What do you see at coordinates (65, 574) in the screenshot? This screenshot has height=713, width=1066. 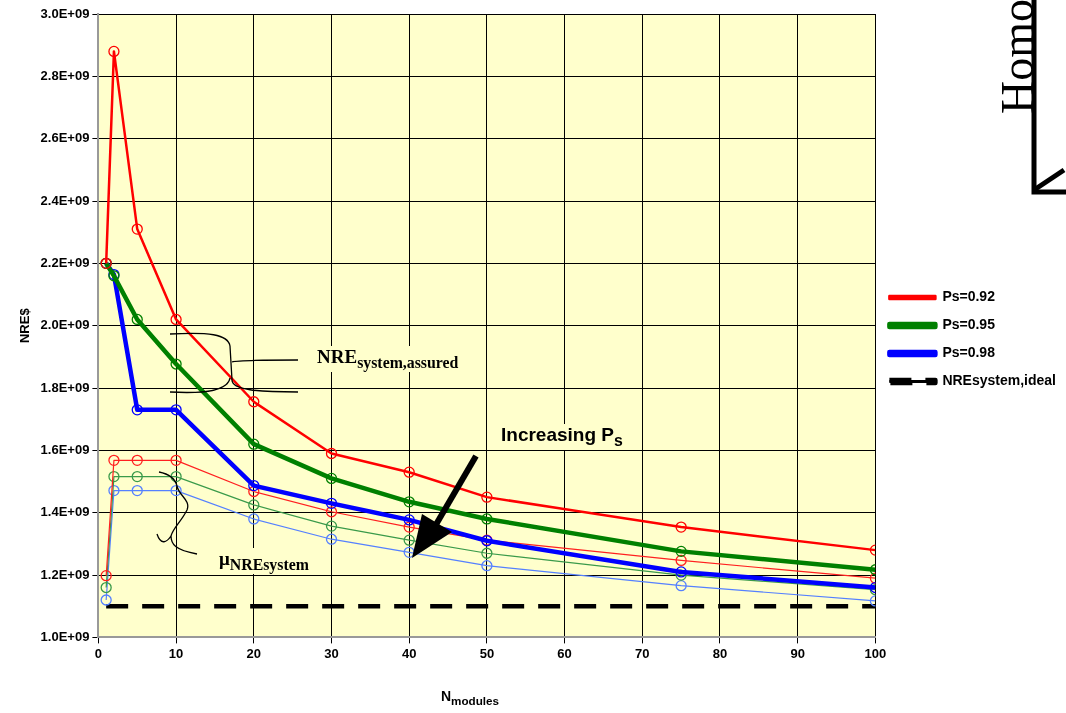 I see `y-tick-label: 1.2E+09` at bounding box center [65, 574].